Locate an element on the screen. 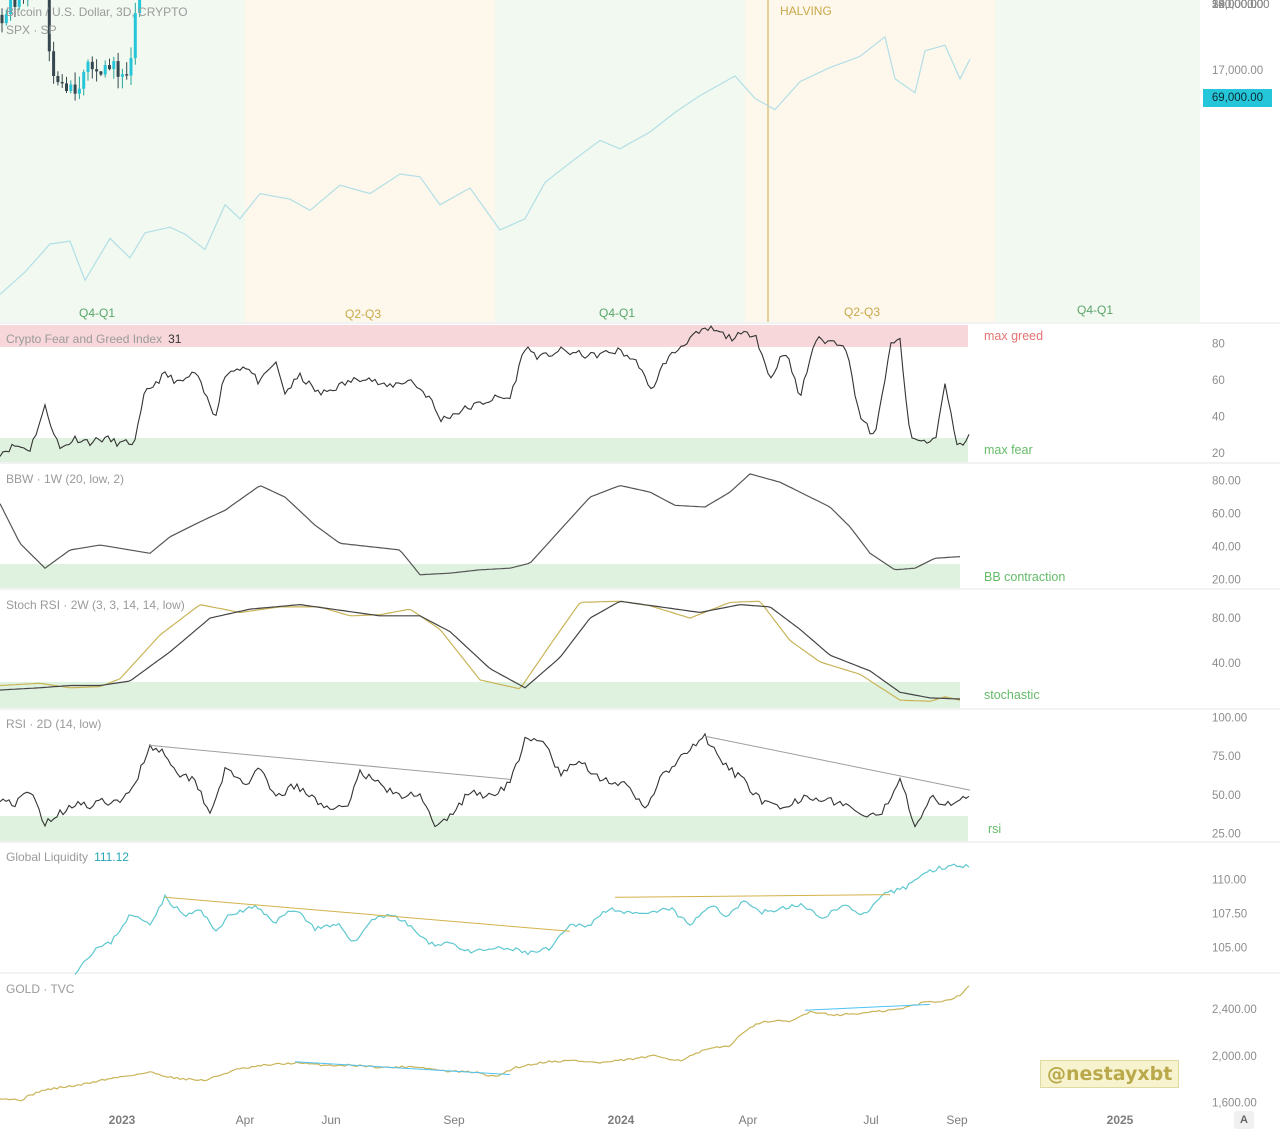 The width and height of the screenshot is (1280, 1133). axis-tick-label: 2,000.00 is located at coordinates (1234, 1057).